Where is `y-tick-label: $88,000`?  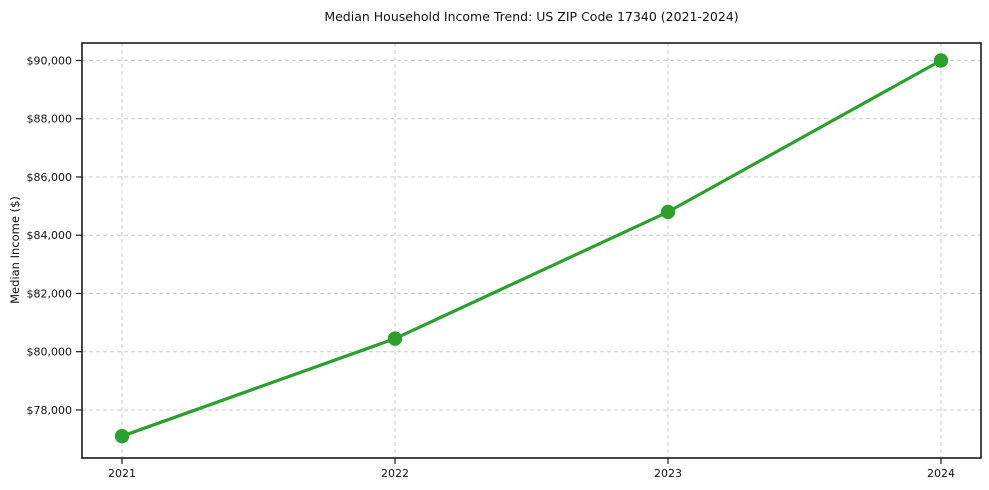
y-tick-label: $88,000 is located at coordinates (50, 119).